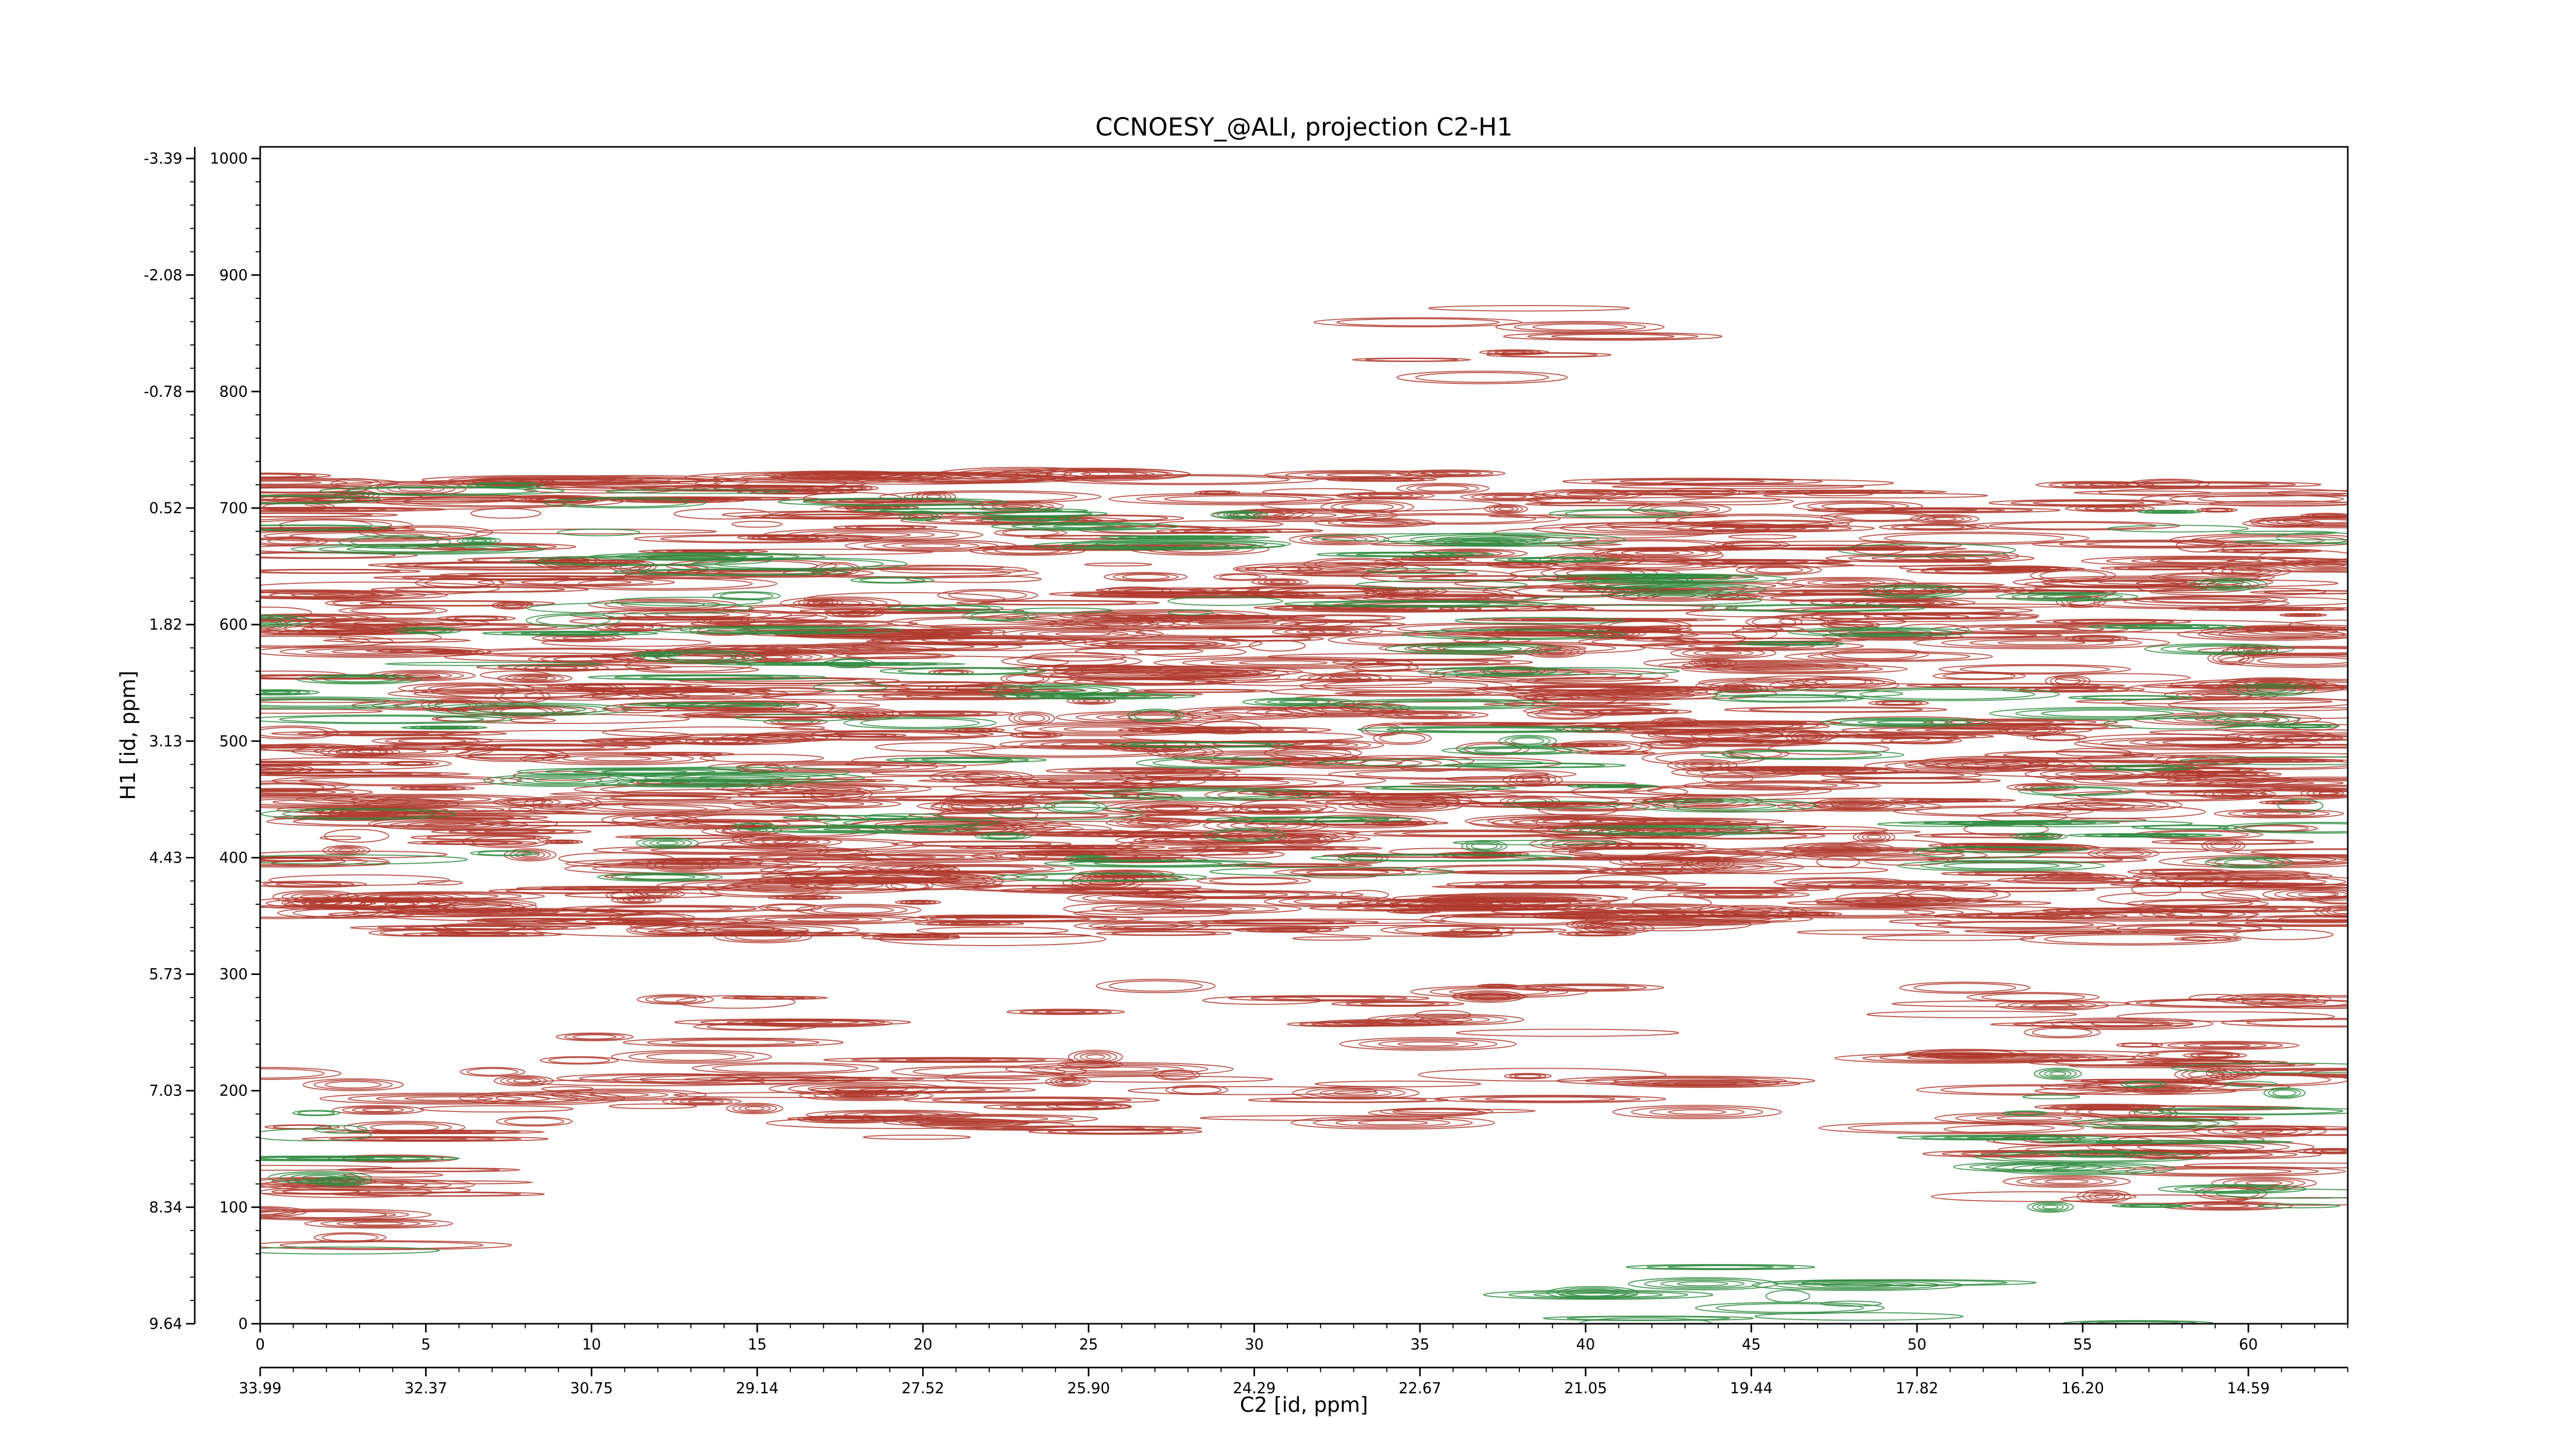 Image resolution: width=2576 pixels, height=1451 pixels. Describe the element at coordinates (163, 391) in the screenshot. I see `y-ppm-tick-label: -0.78` at that location.